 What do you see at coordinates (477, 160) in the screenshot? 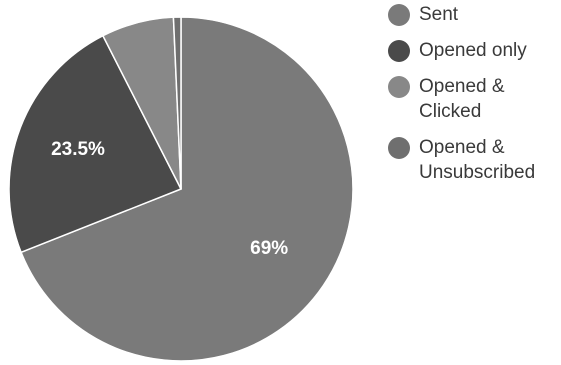
I see `legend-label: Opened & Unsubscribed` at bounding box center [477, 160].